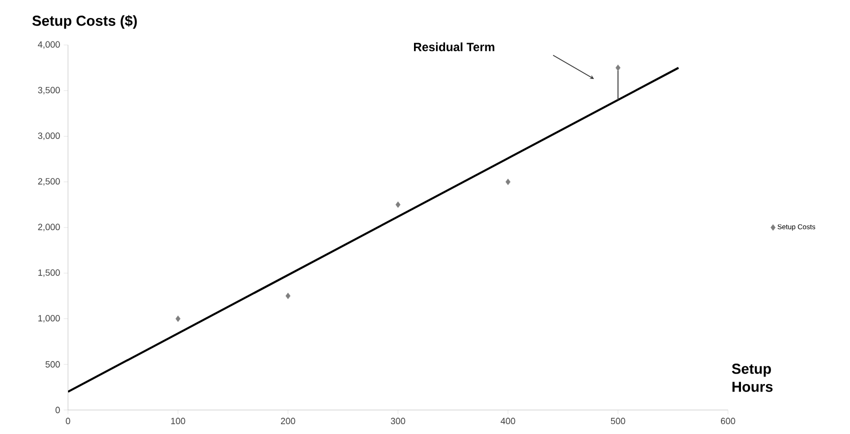  I want to click on x-axis-title: Setup Hours, so click(752, 378).